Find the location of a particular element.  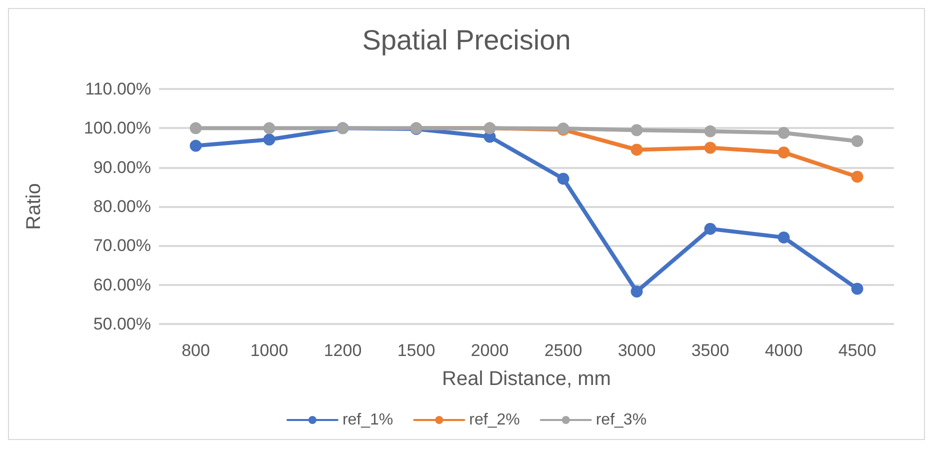

x-tick-label: 2000 is located at coordinates (489, 350).